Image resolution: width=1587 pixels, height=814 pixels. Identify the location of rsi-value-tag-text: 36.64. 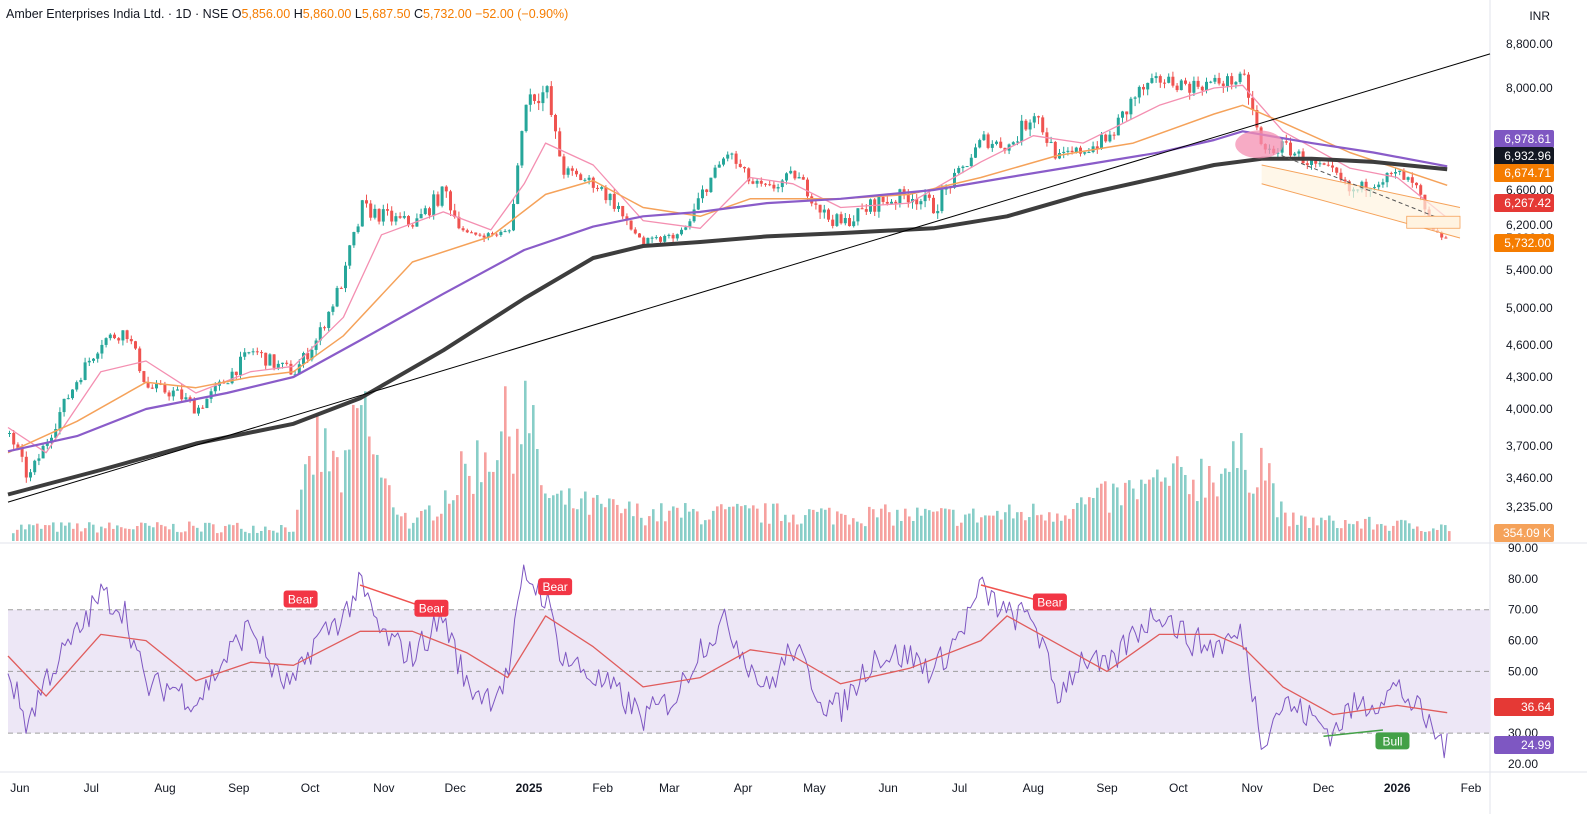
(1536, 707).